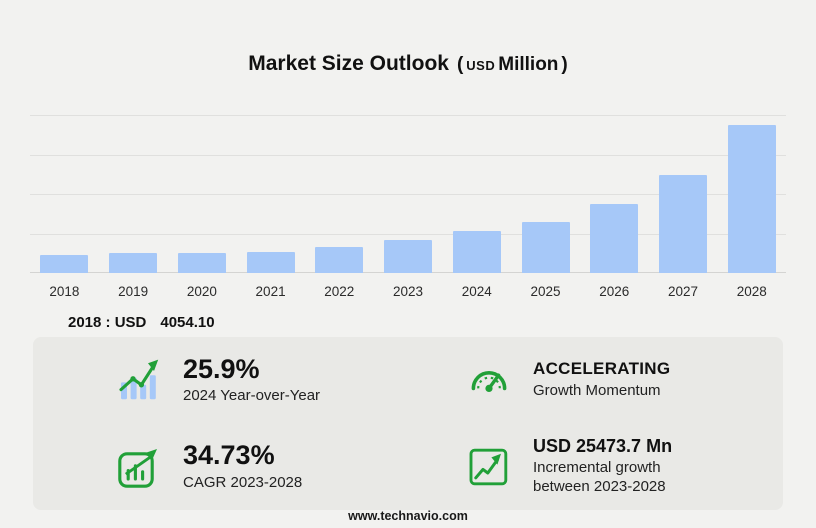  What do you see at coordinates (107, 322) in the screenshot?
I see `base-year-label: 2018 : USD` at bounding box center [107, 322].